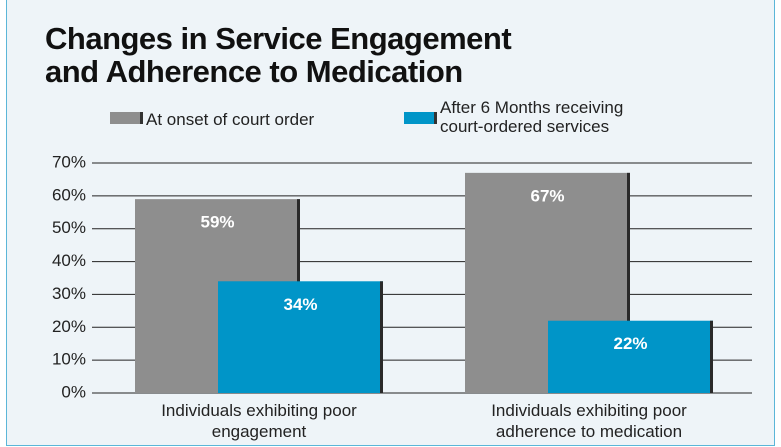  What do you see at coordinates (230, 119) in the screenshot?
I see `legend-label: At onset of court order` at bounding box center [230, 119].